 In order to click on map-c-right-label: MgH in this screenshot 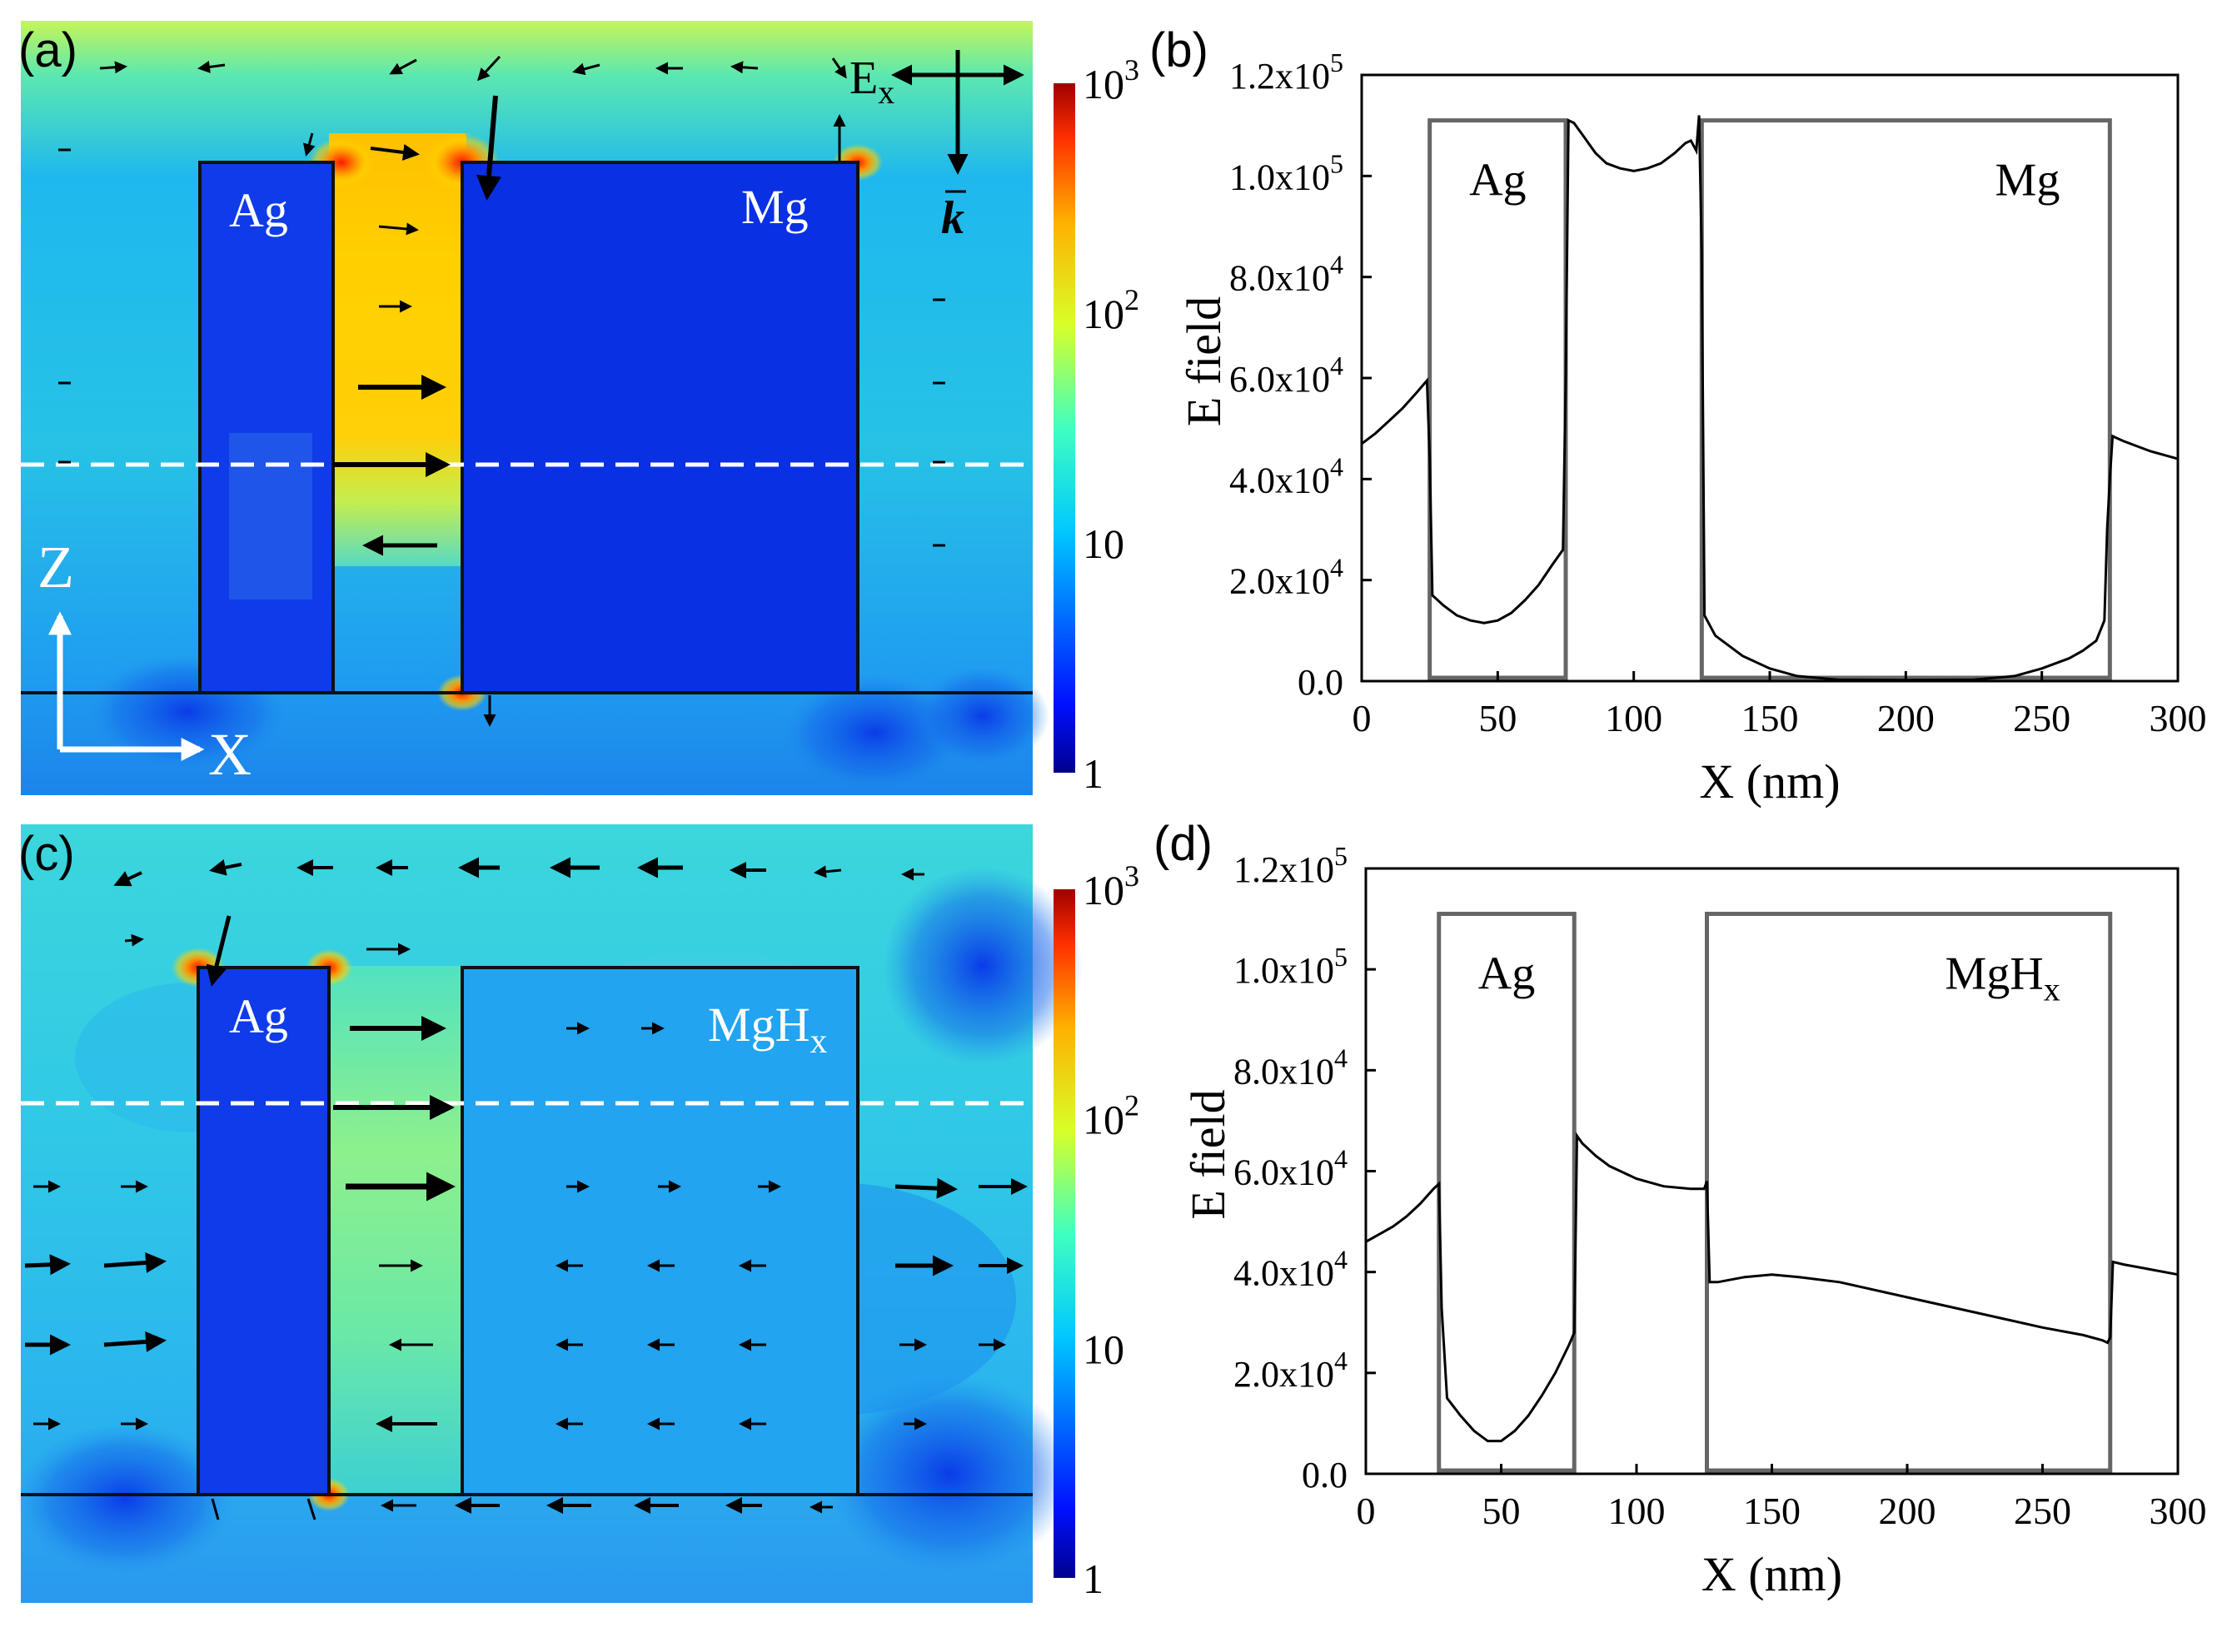, I will do `click(759, 1025)`.